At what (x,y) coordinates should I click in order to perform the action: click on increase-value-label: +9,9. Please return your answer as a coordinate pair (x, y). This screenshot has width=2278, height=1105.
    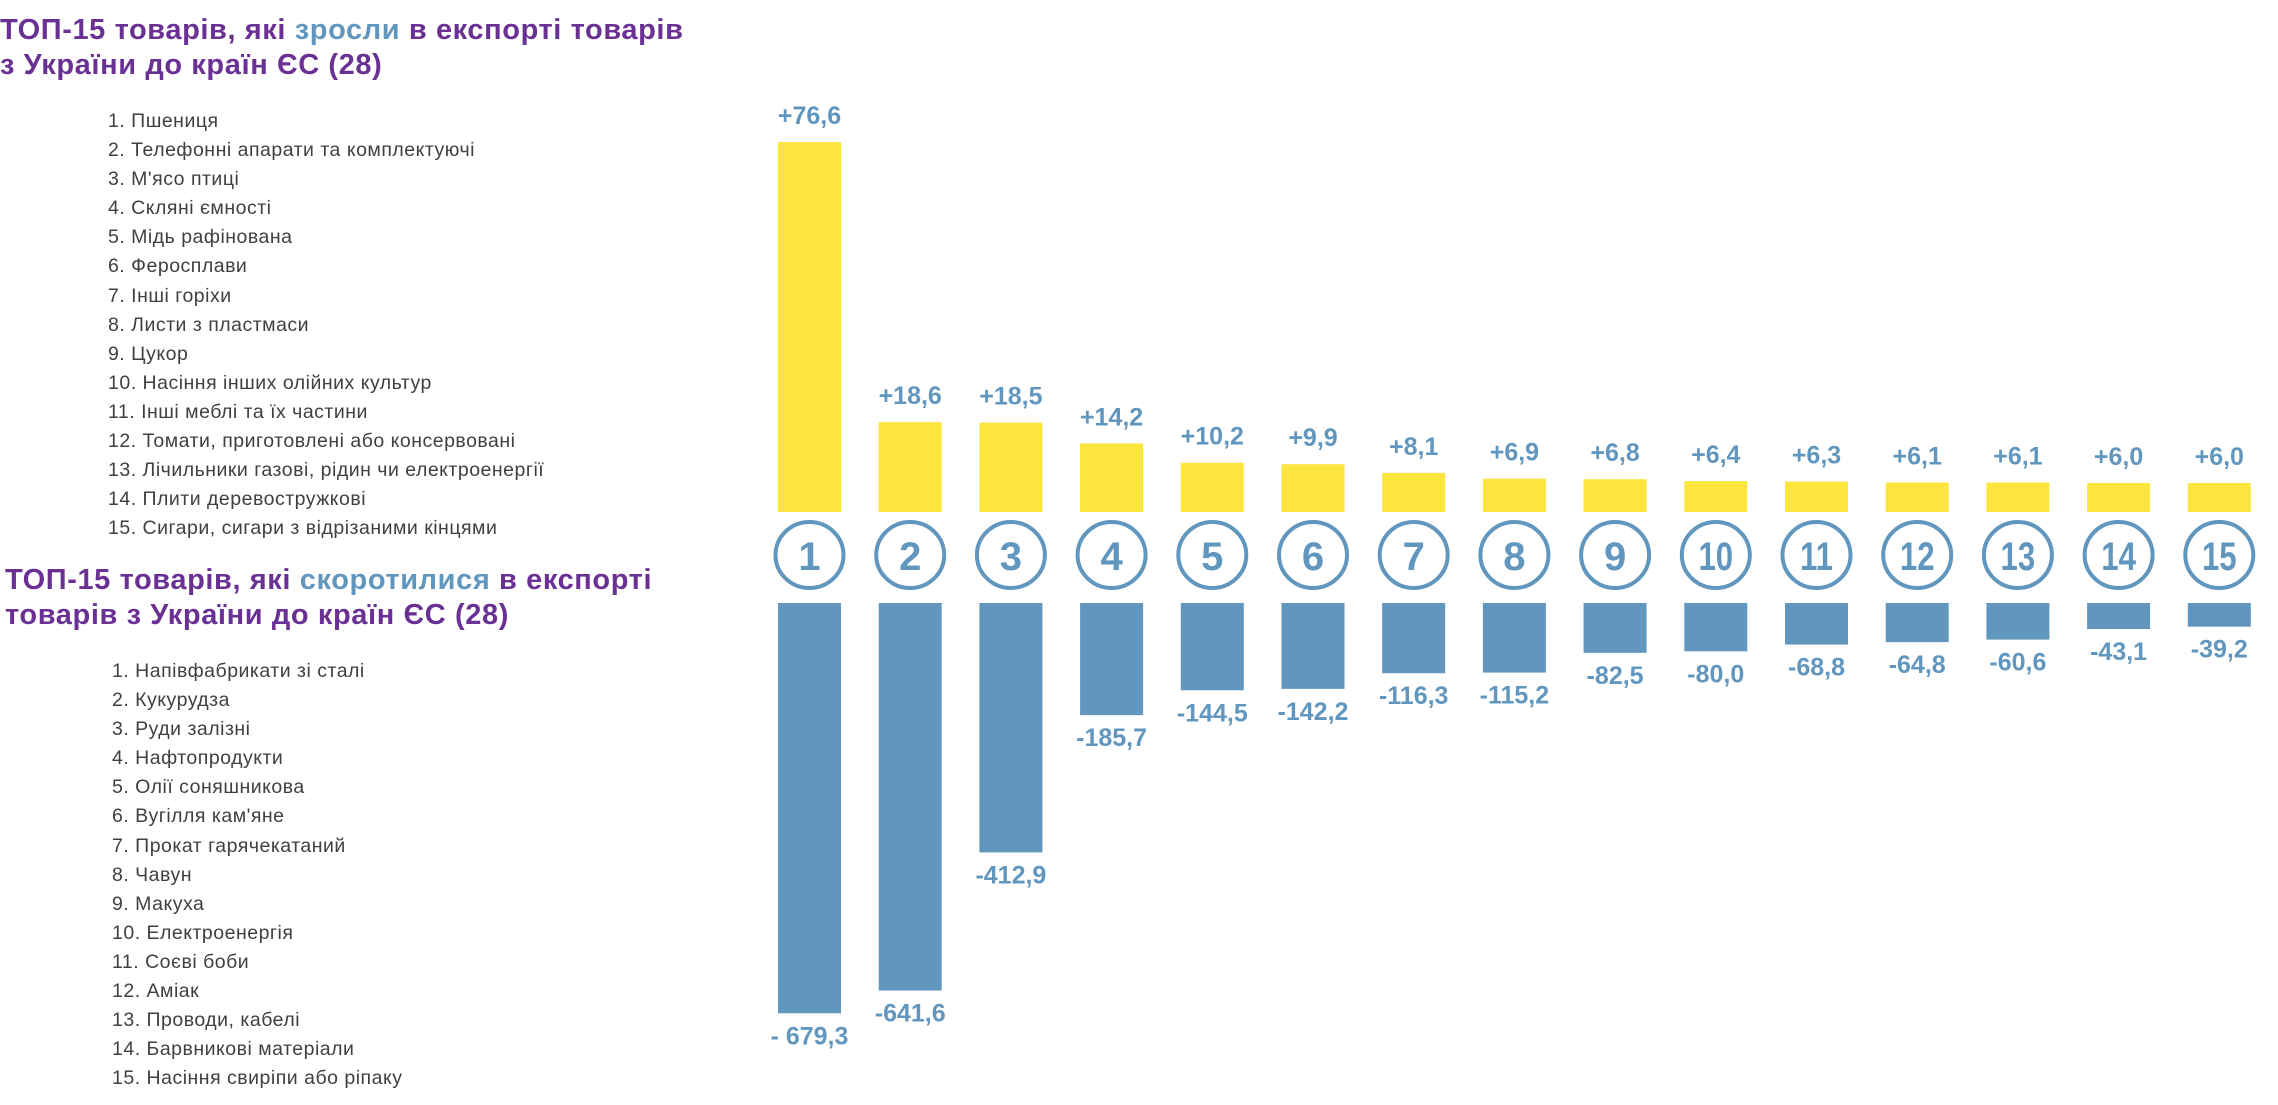
    Looking at the image, I should click on (1312, 438).